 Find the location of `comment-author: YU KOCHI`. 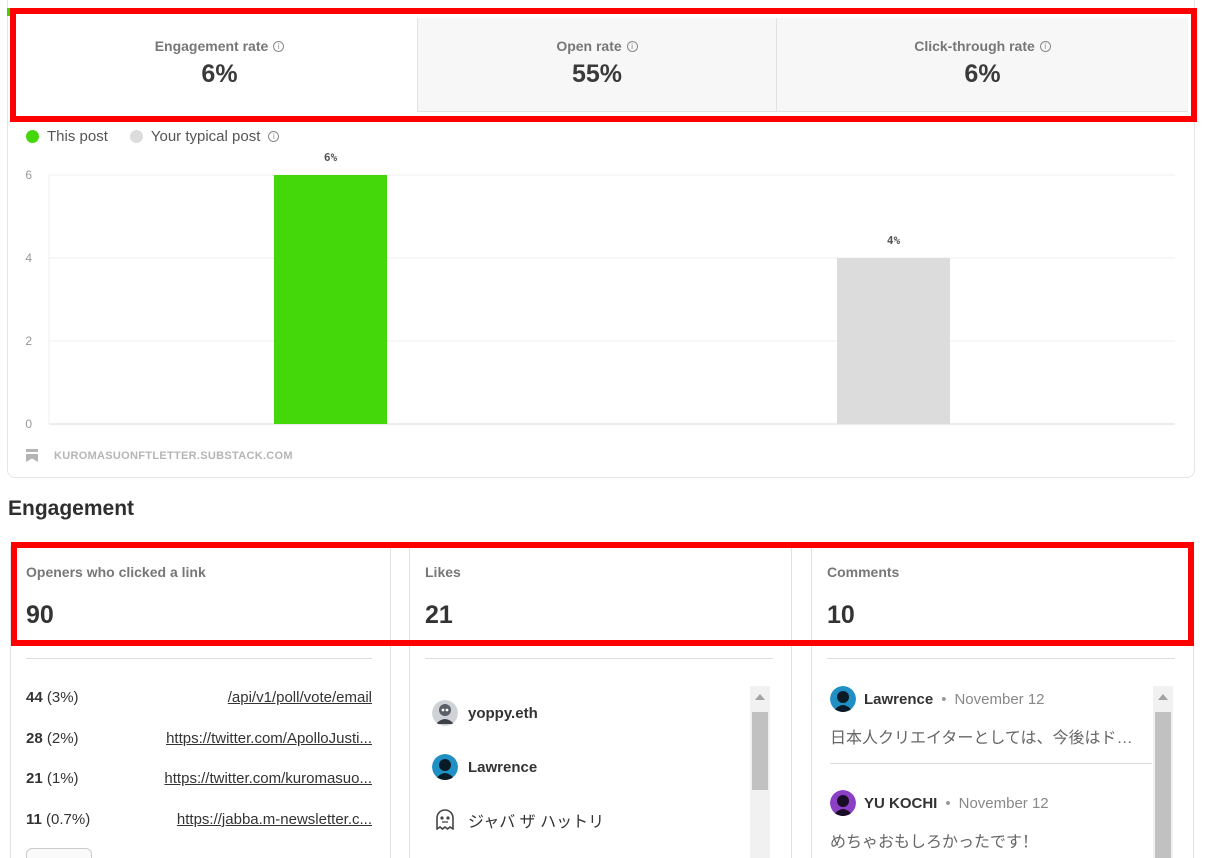

comment-author: YU KOCHI is located at coordinates (901, 803).